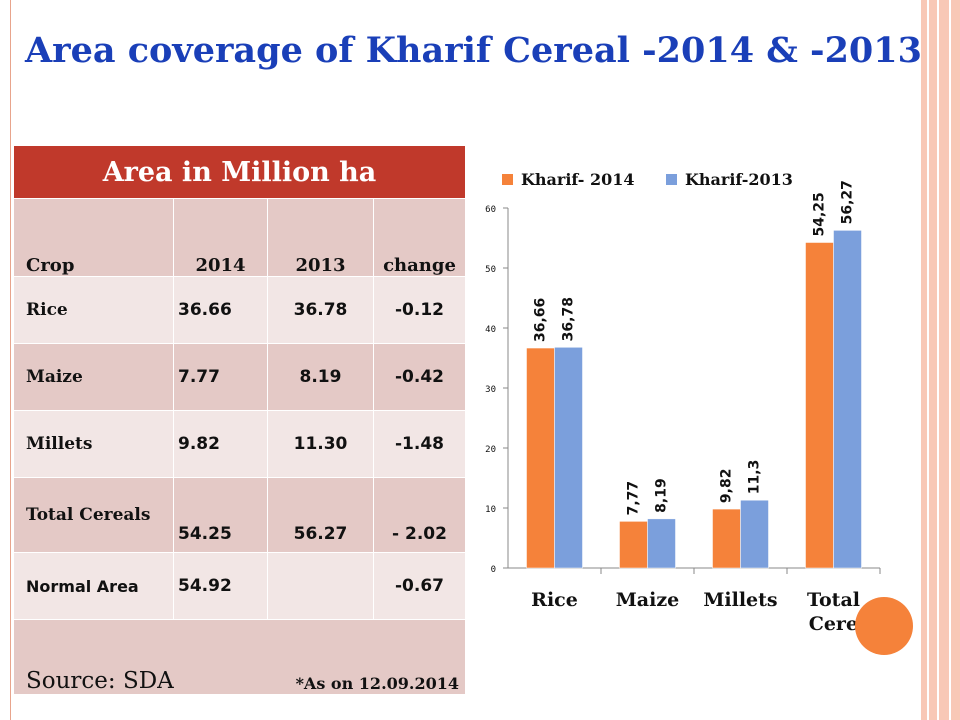  I want to click on crop-name: Normal Area, so click(93, 586).